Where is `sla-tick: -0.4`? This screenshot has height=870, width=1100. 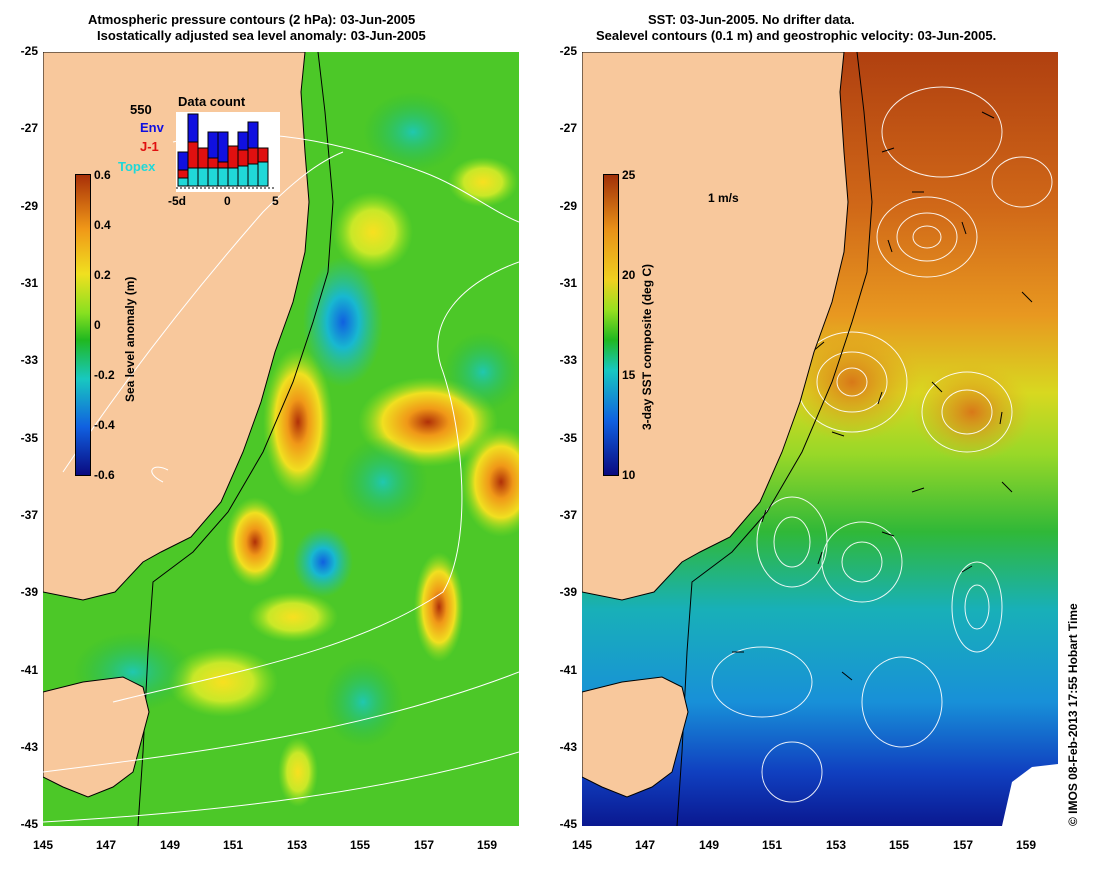
sla-tick: -0.4 is located at coordinates (104, 425).